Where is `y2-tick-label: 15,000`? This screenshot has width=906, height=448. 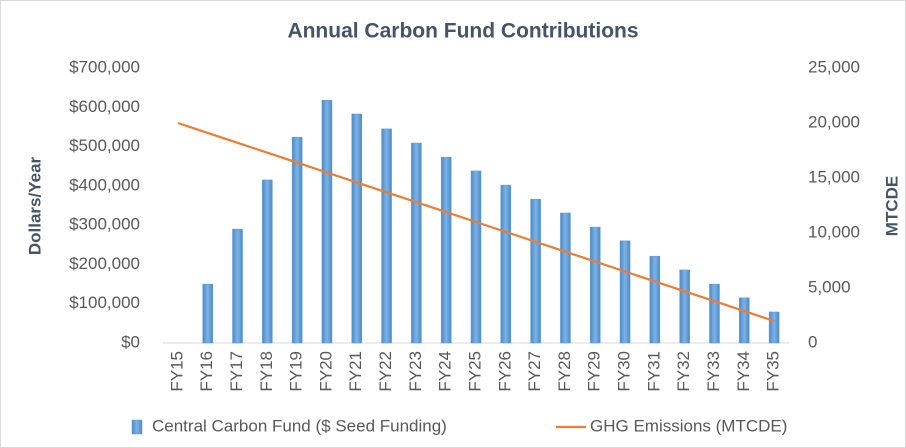 y2-tick-label: 15,000 is located at coordinates (834, 176).